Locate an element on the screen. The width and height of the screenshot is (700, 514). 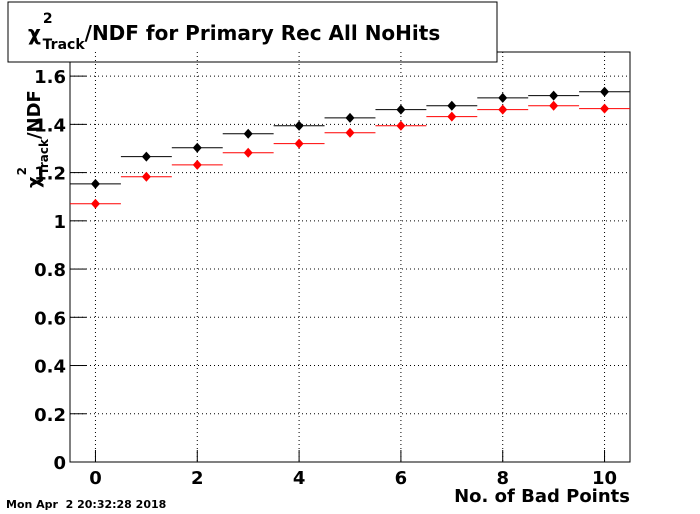
title-symbol: χ is located at coordinates (34, 33).